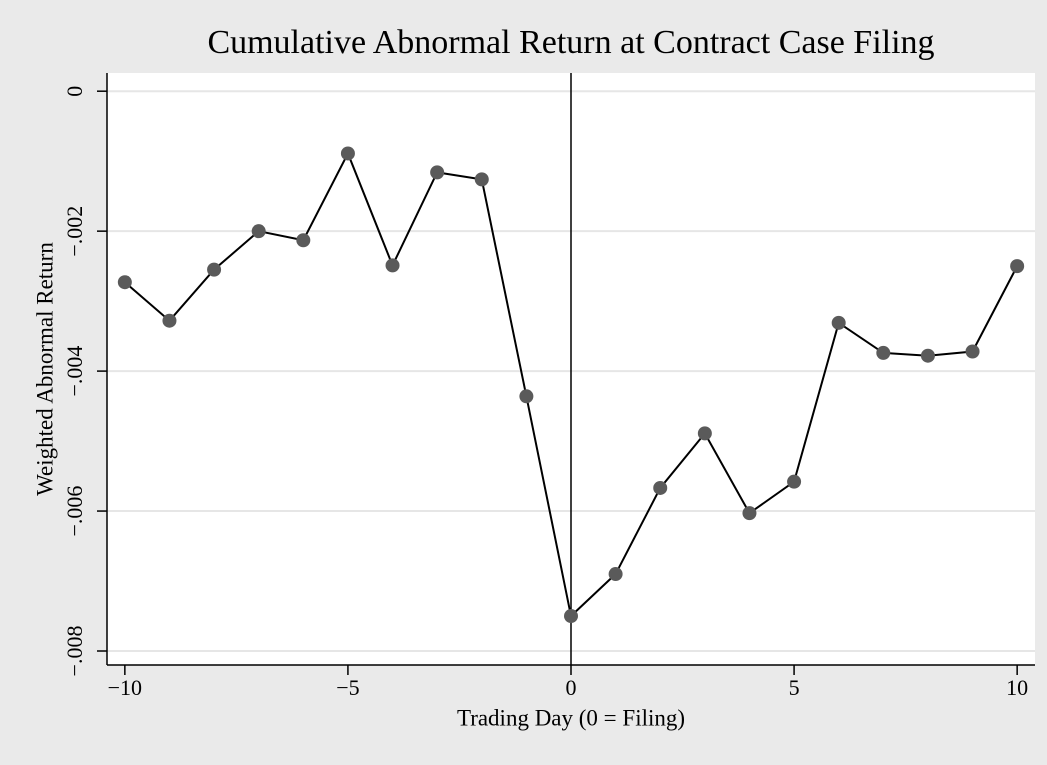 This screenshot has width=1047, height=765. Describe the element at coordinates (794, 687) in the screenshot. I see `x-tick-label: 5` at that location.